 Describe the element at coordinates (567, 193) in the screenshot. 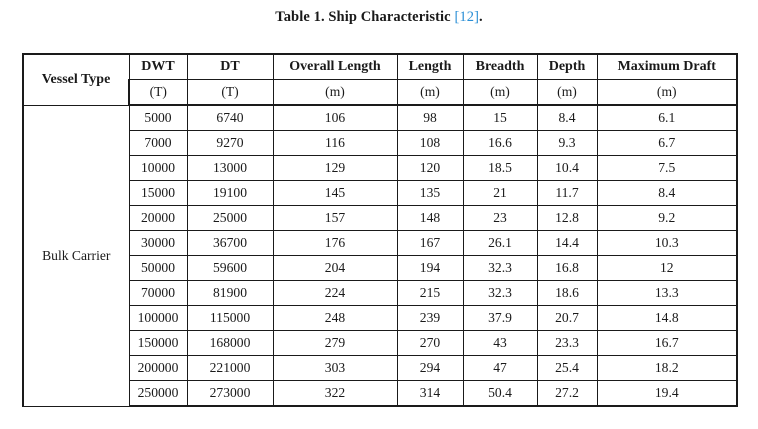

I see `cell-depth: 11.7` at that location.